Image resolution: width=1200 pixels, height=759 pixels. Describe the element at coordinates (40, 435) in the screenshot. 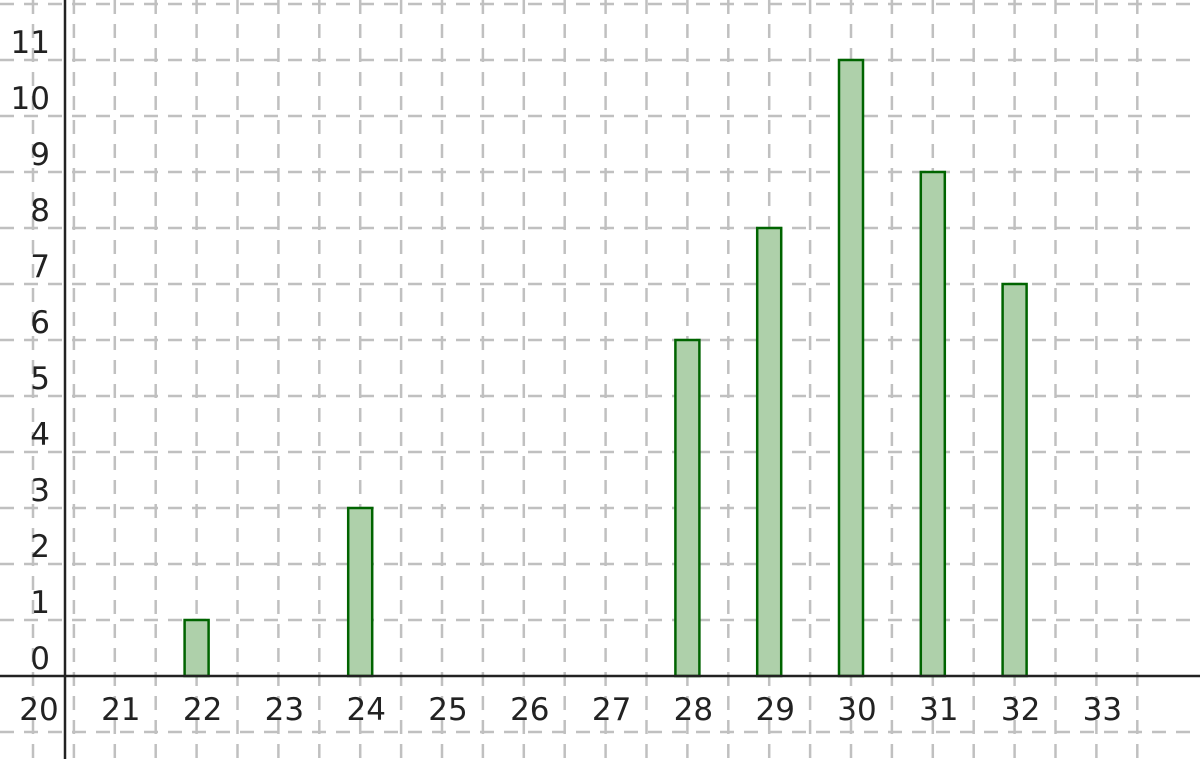

I see `y-tick-label: 4` at that location.